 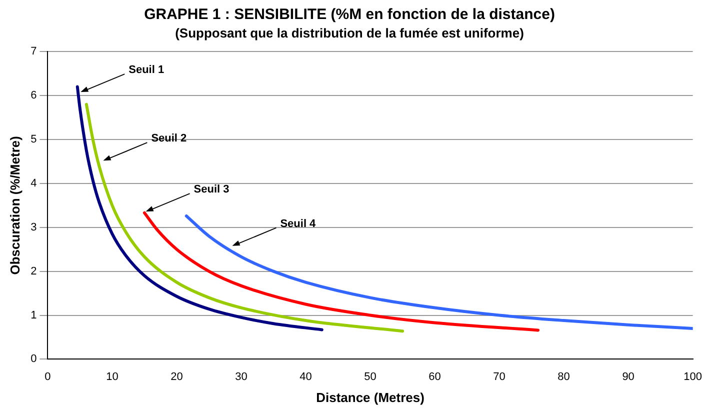 What do you see at coordinates (306, 376) in the screenshot?
I see `x-tick-label: 40` at bounding box center [306, 376].